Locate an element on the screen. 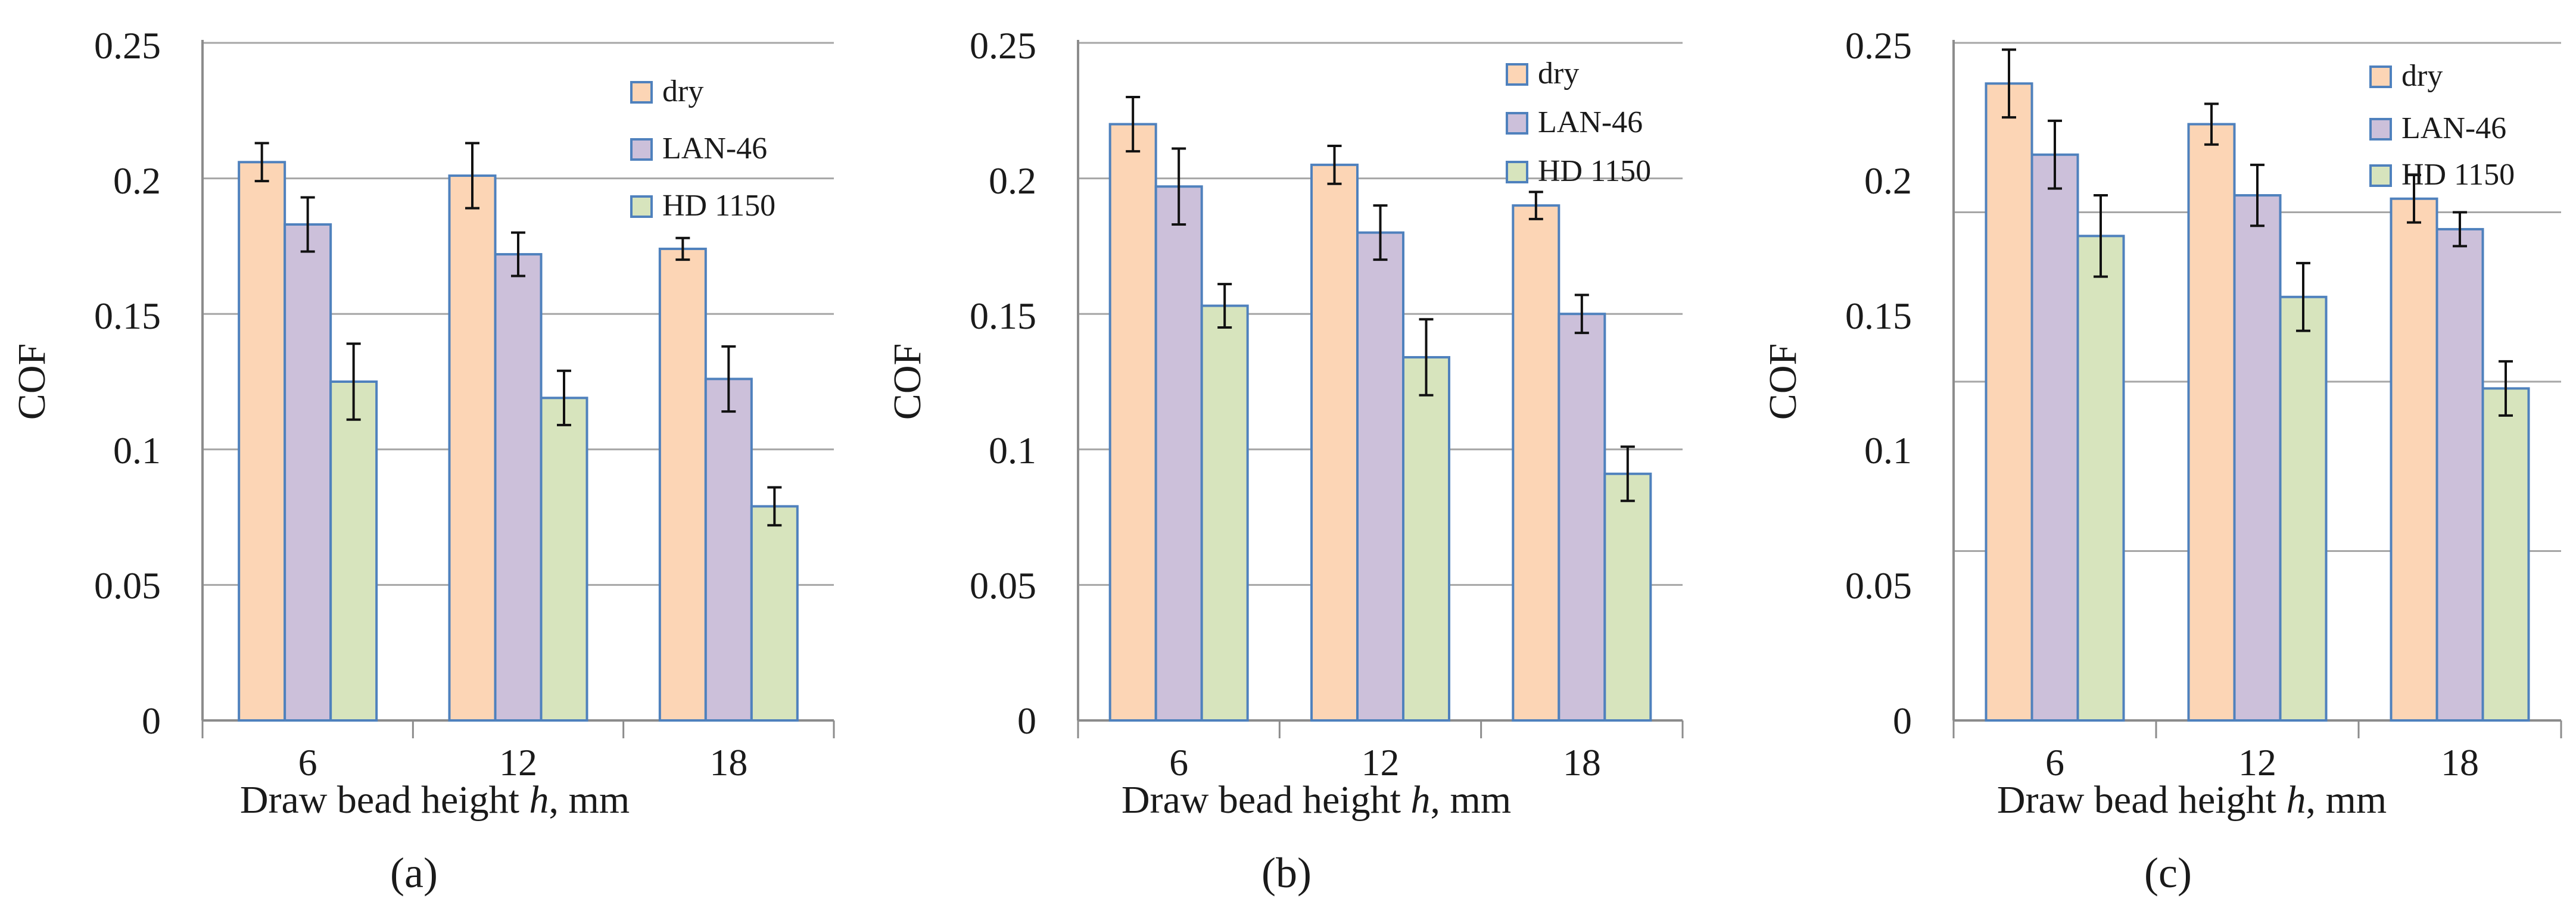  panel-label: (c) is located at coordinates (2168, 873).